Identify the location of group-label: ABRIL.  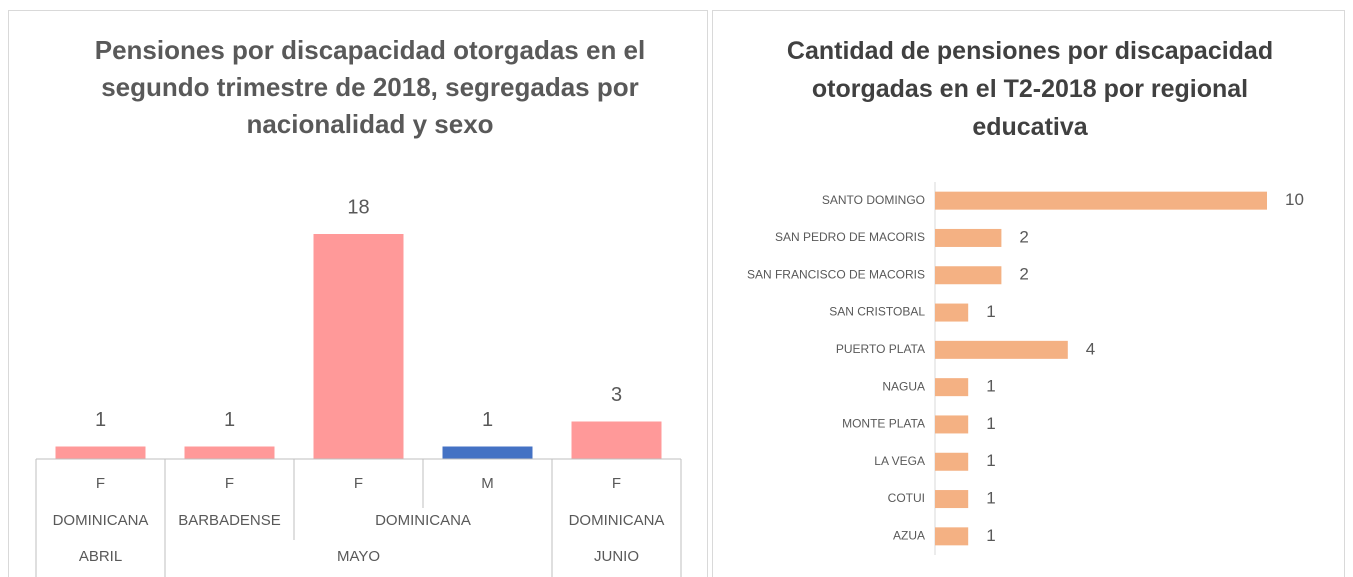
(100, 556).